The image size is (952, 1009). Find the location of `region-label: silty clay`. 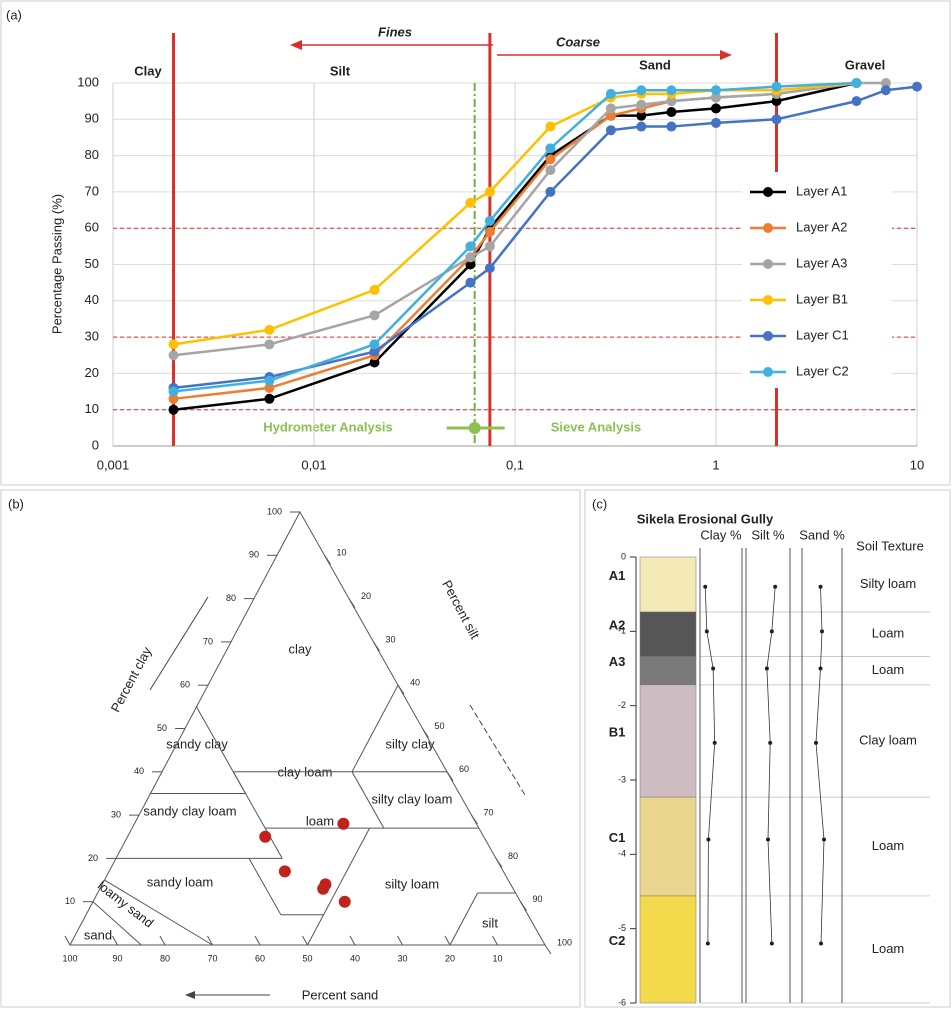

region-label: silty clay is located at coordinates (410, 743).